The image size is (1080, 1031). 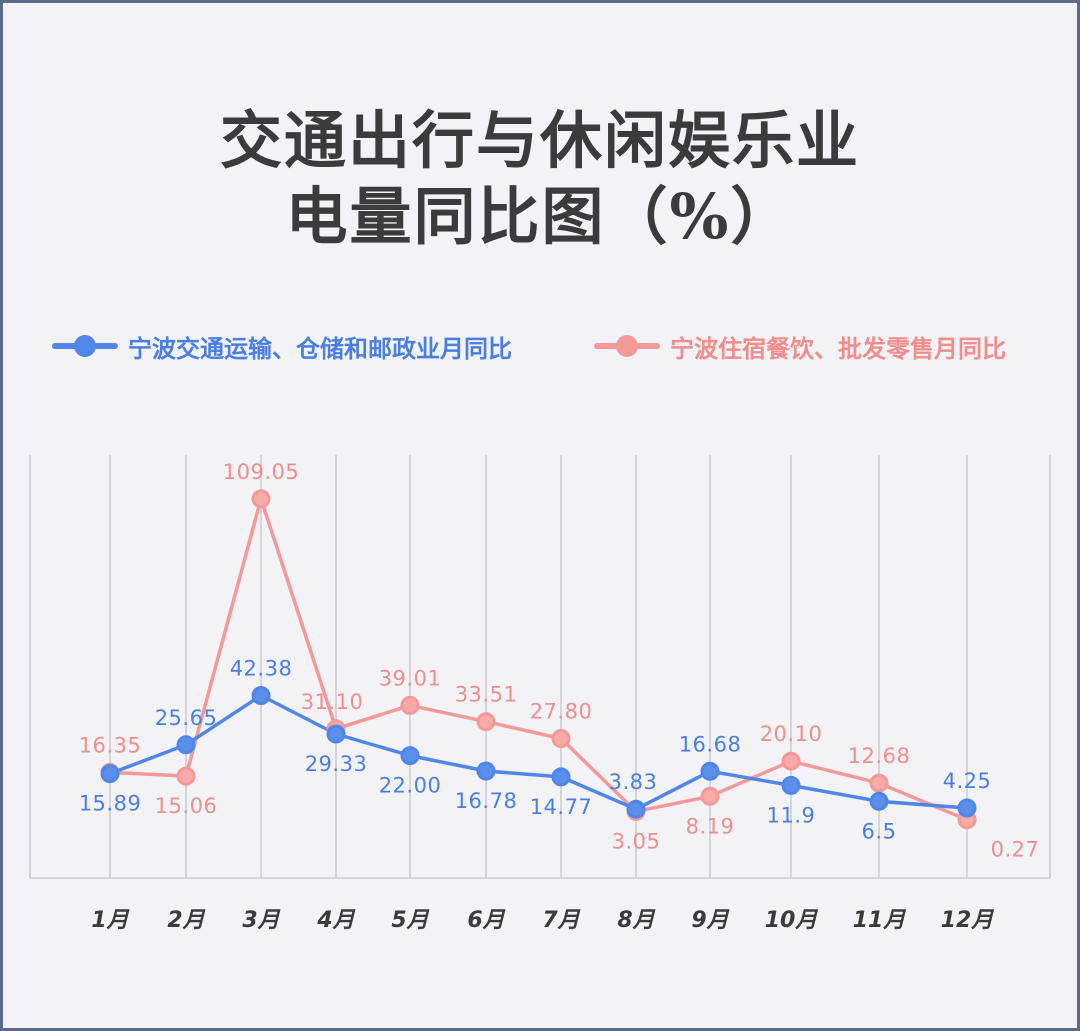 I want to click on hospitality-value-label-5: 39.01, so click(x=410, y=678).